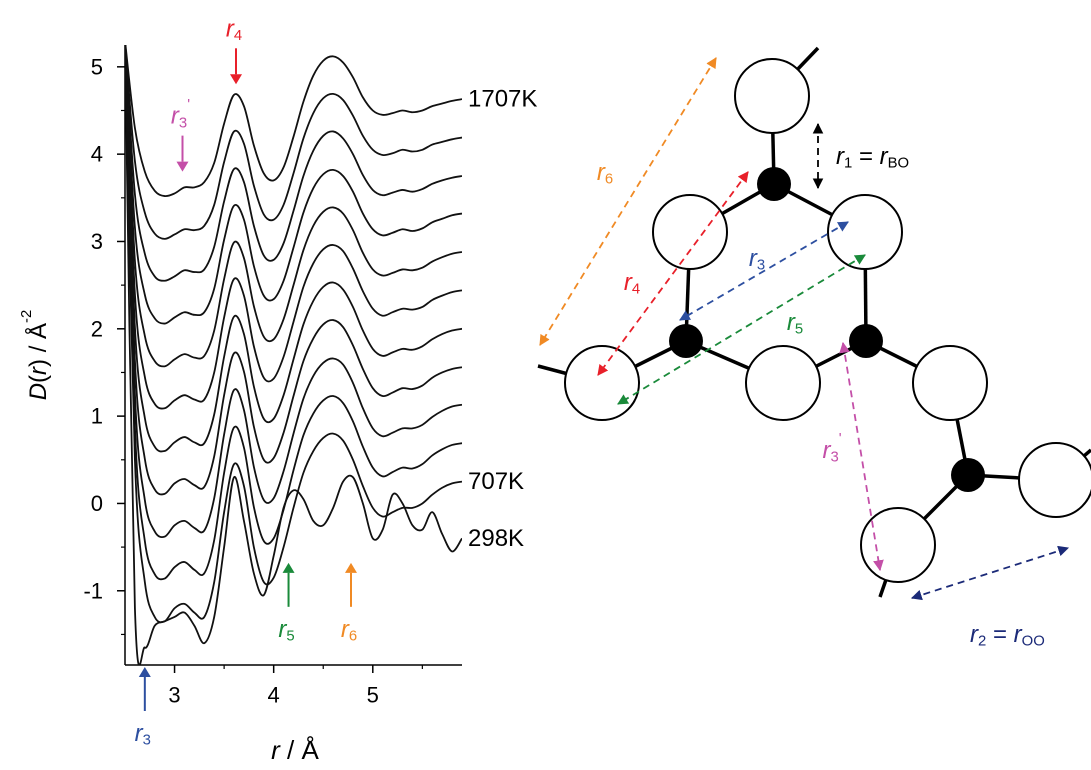  I want to click on distance-label: r4, so click(632, 283).